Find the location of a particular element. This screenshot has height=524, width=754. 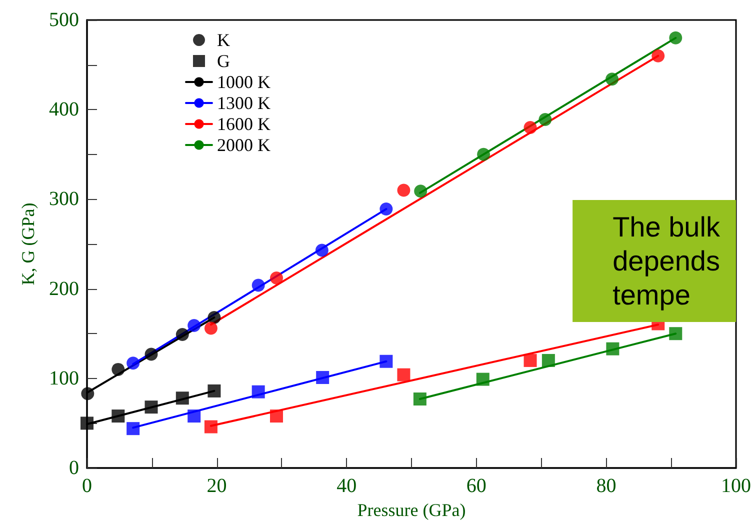

annotation: The bulk depends tempe is located at coordinates (666, 261).